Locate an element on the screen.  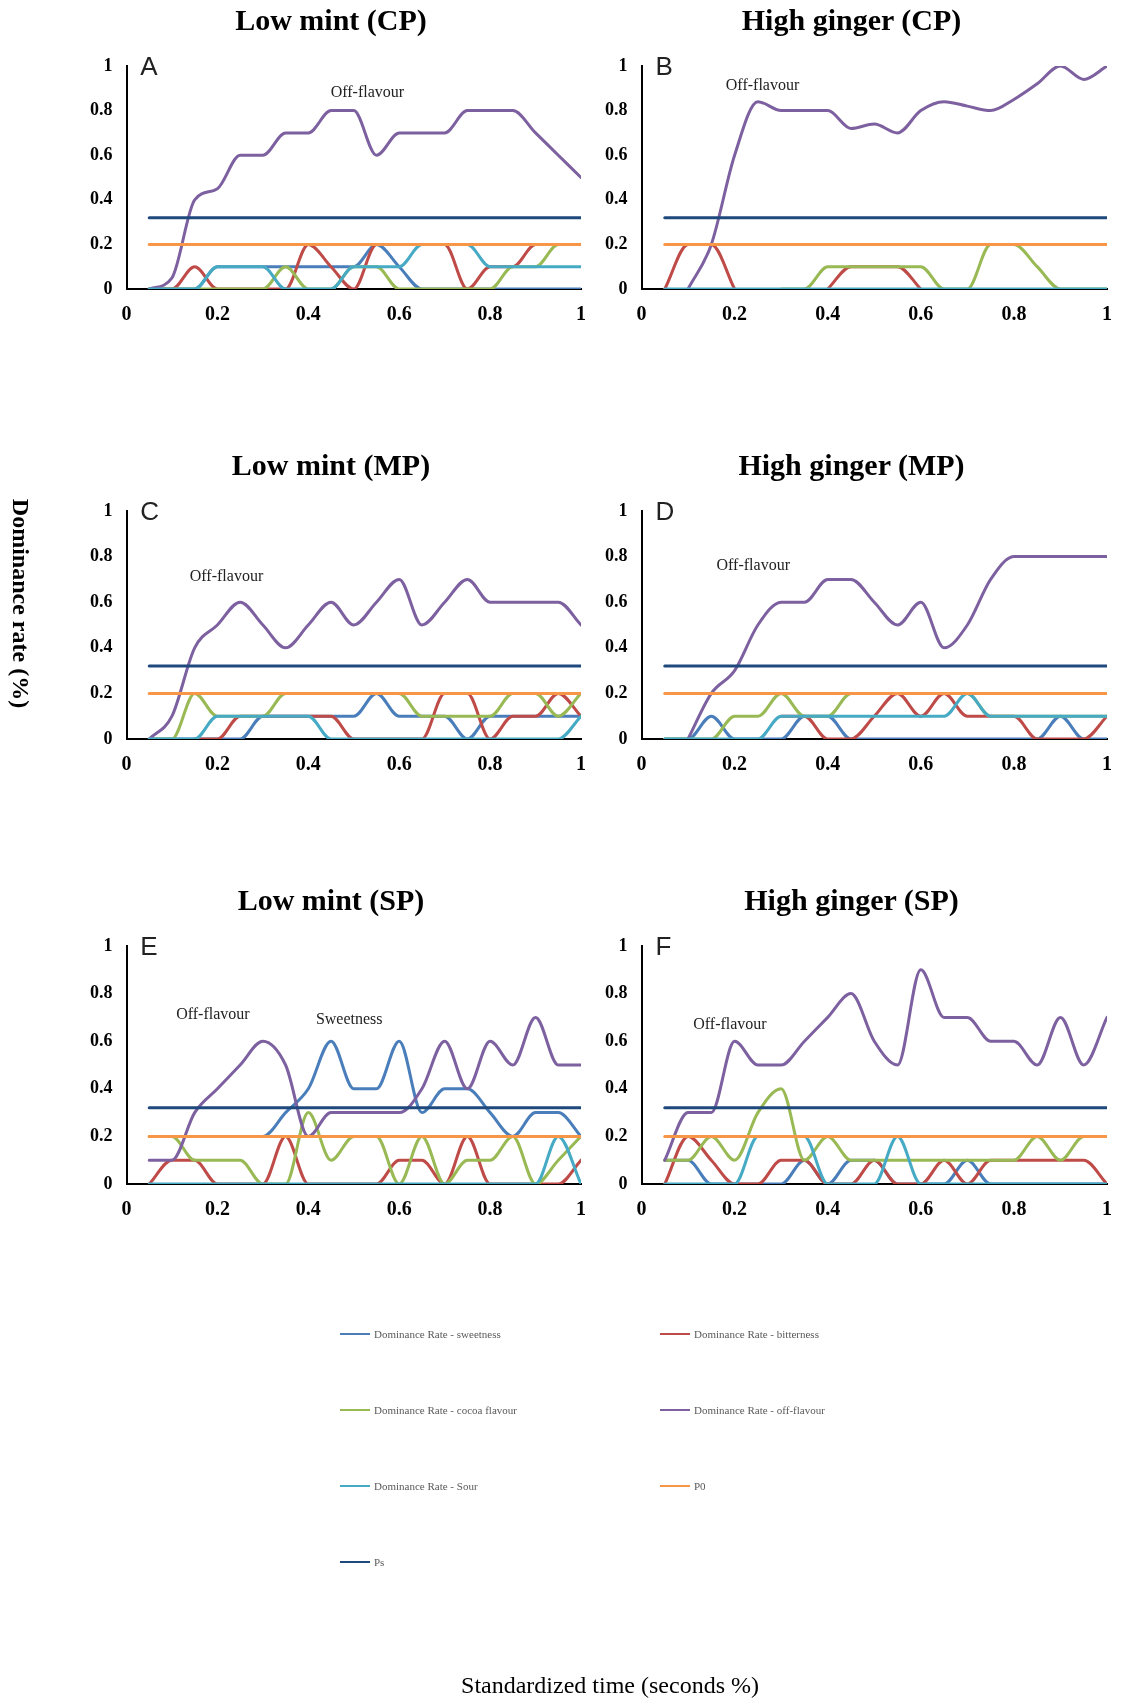
chart-title: High ginger (SP) is located at coordinates (851, 899).